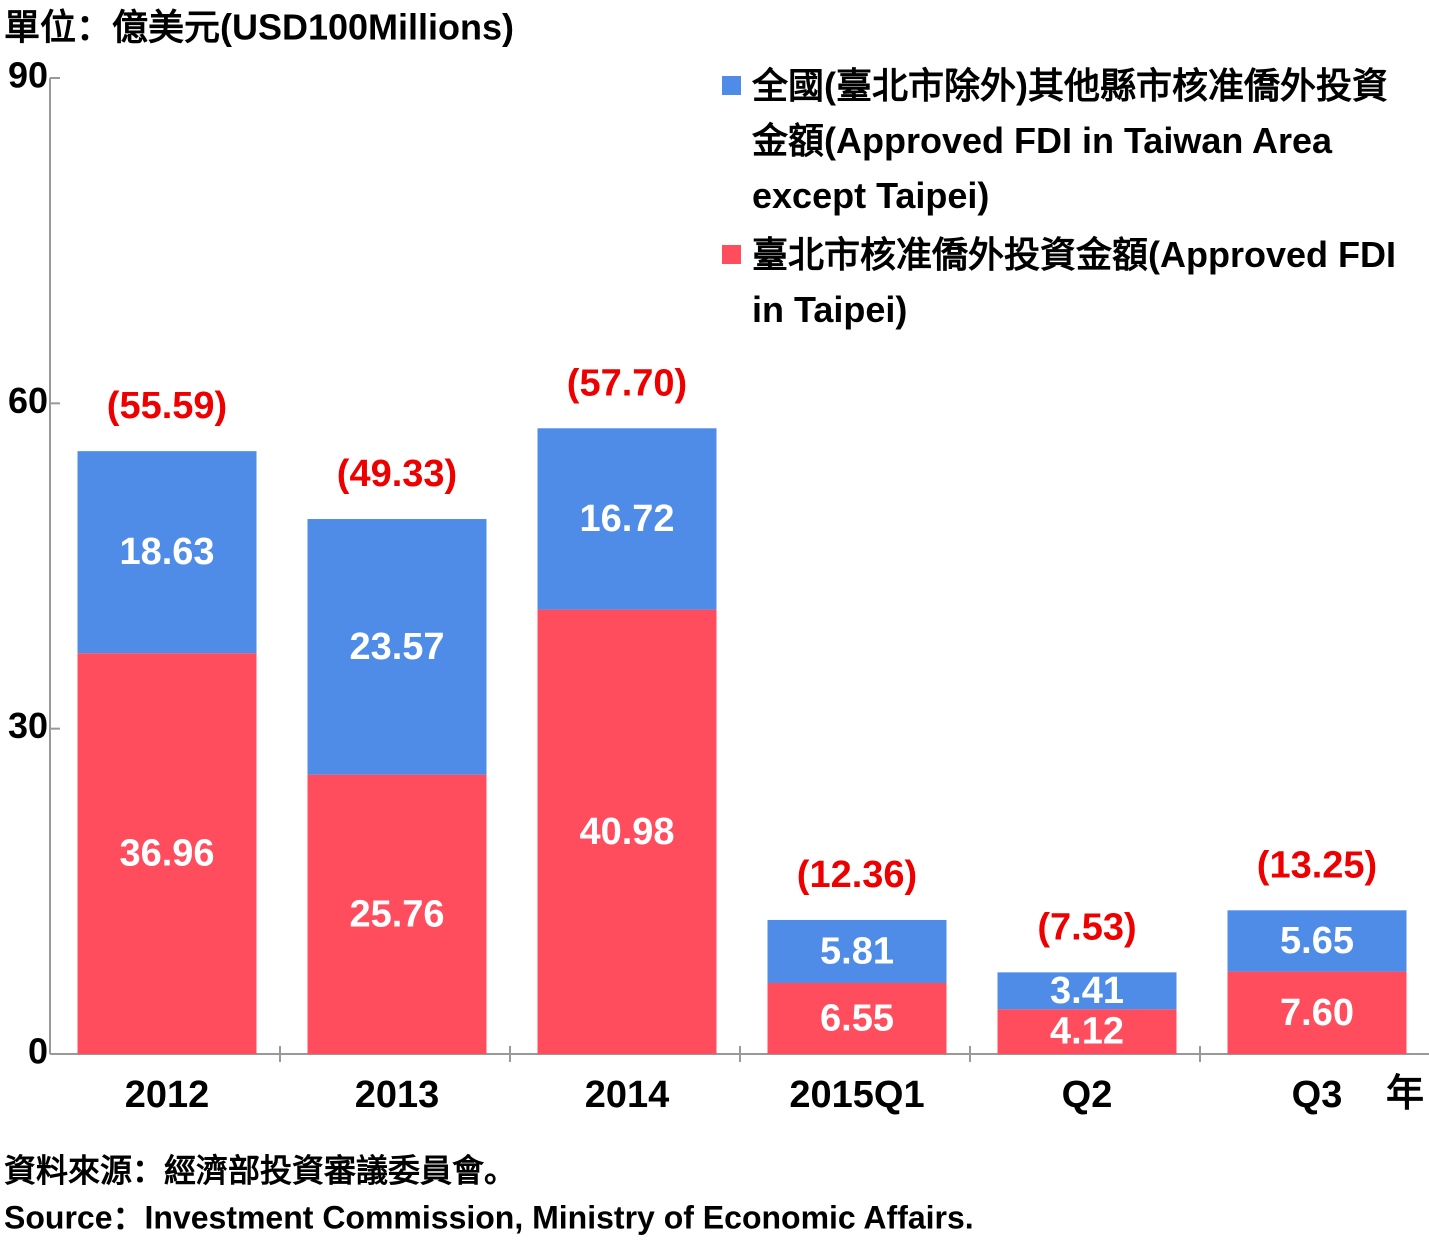  What do you see at coordinates (167, 406) in the screenshot?
I see `total-label: (55.59)` at bounding box center [167, 406].